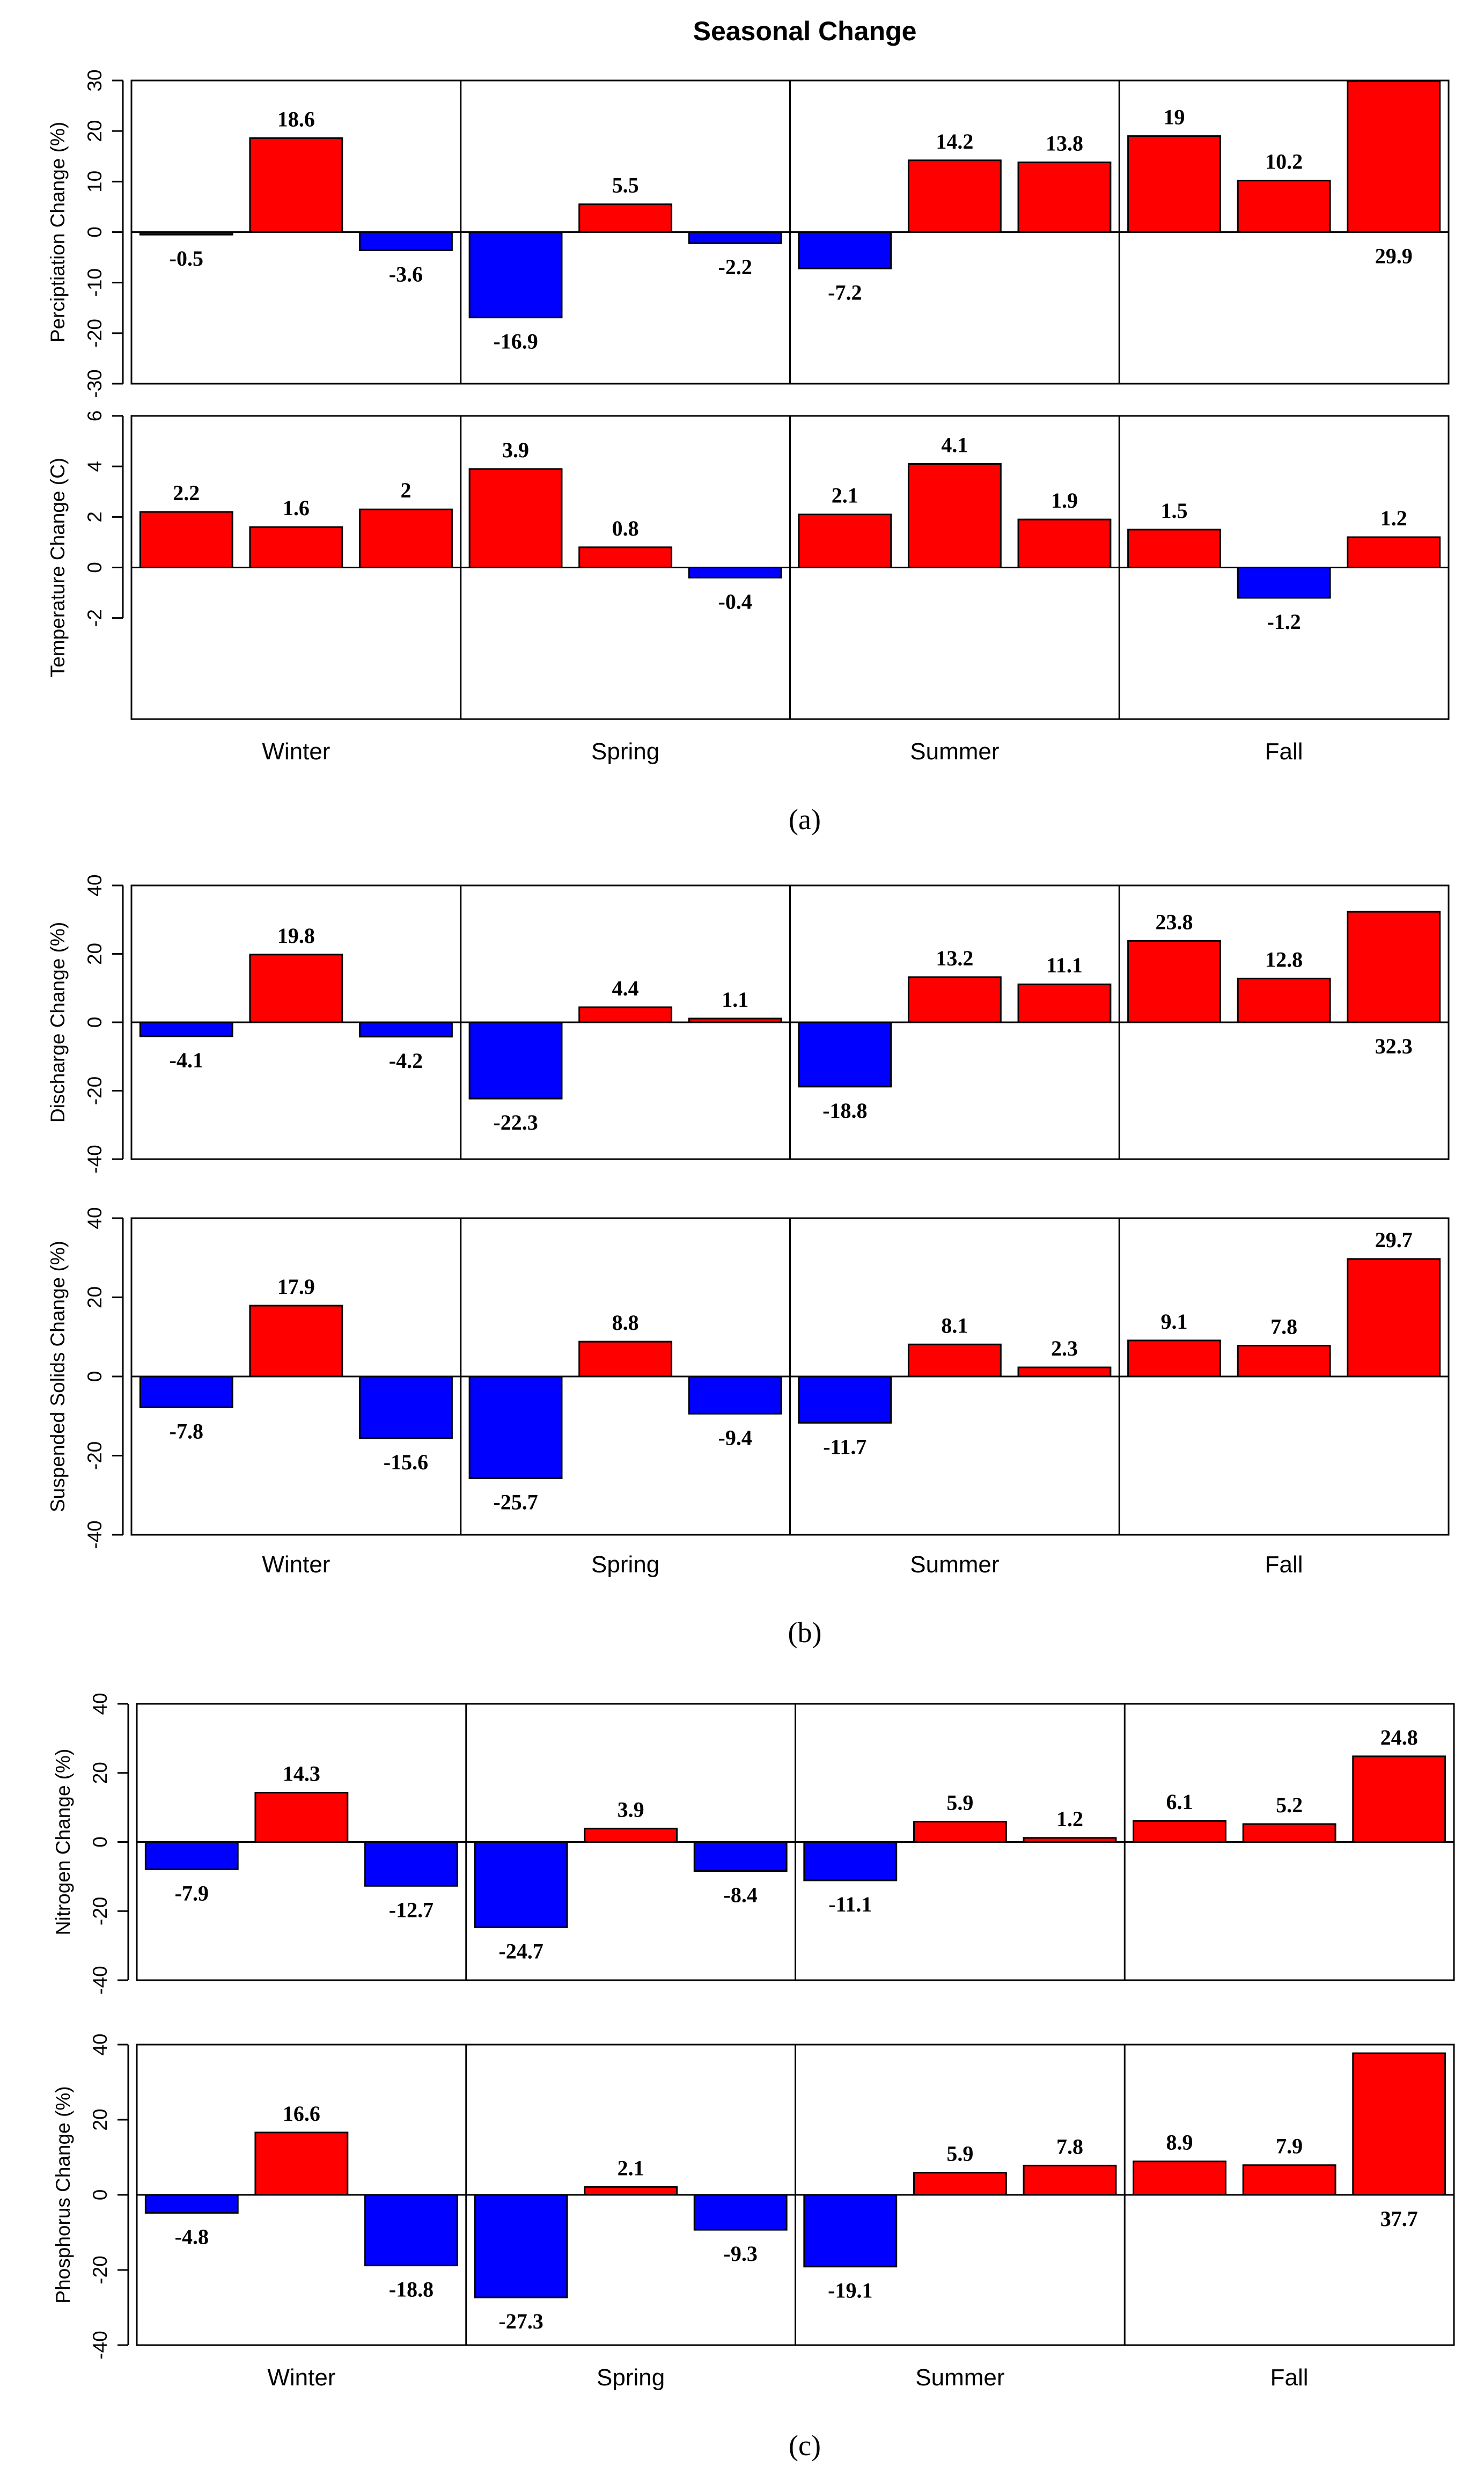 This screenshot has height=2468, width=1484. What do you see at coordinates (741, 1895) in the screenshot?
I see `value-label: -8.4` at bounding box center [741, 1895].